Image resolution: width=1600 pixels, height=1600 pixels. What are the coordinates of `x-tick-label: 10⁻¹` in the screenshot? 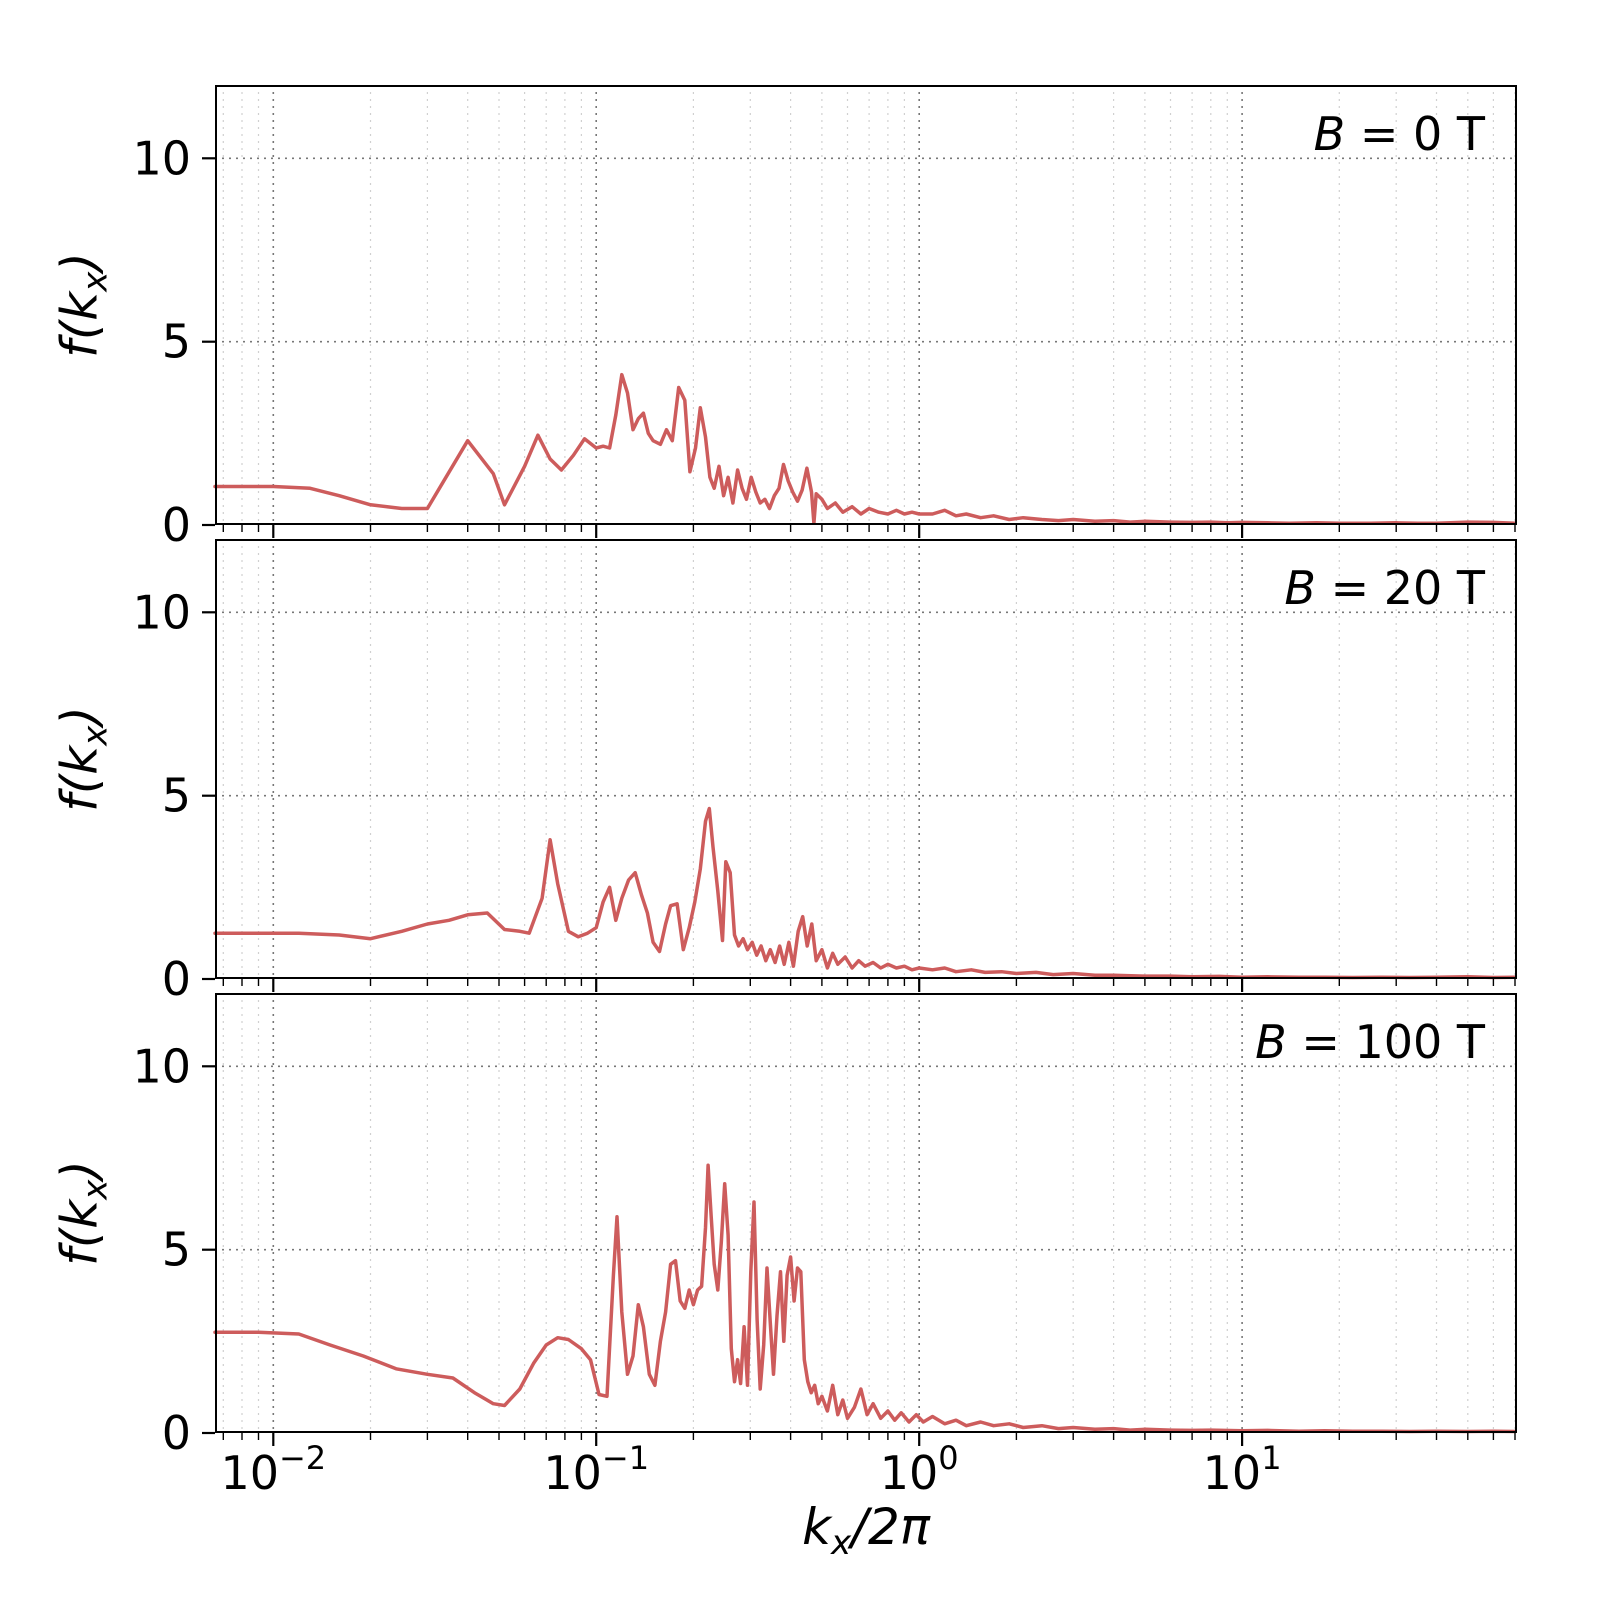 It's located at (596, 1469).